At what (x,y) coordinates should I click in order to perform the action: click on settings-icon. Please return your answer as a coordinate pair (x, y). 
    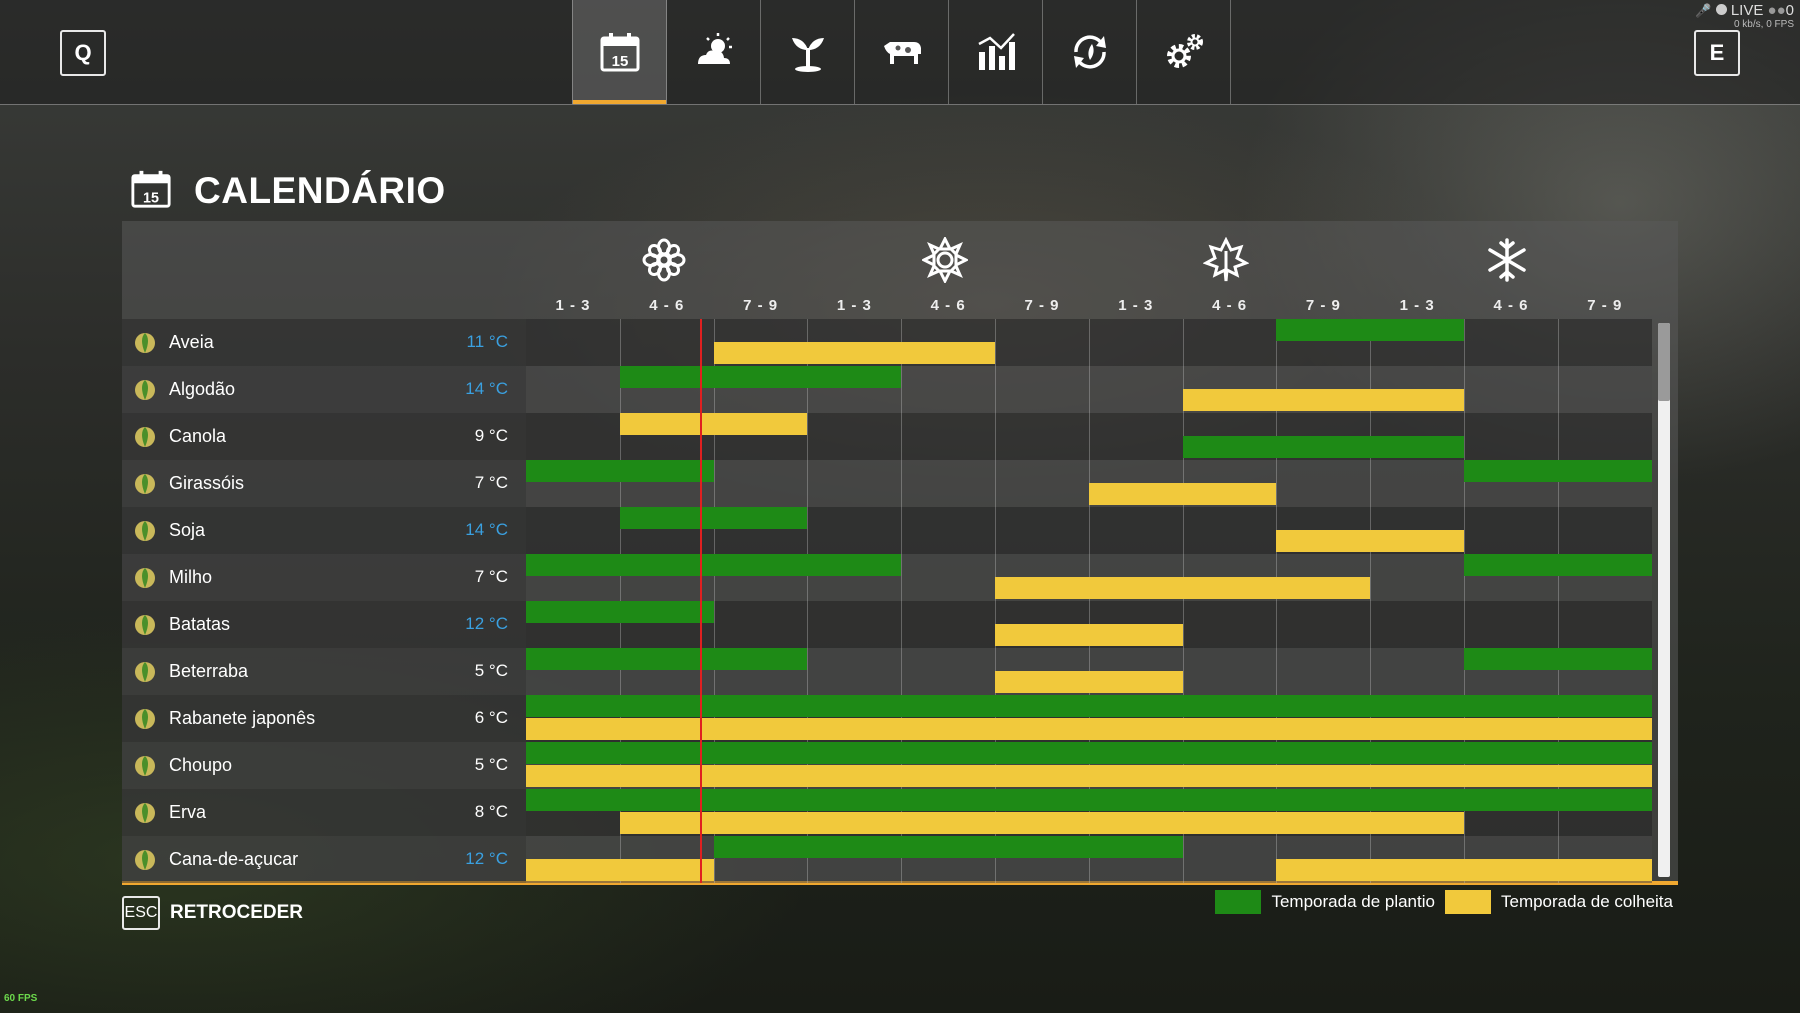
    Looking at the image, I should click on (1184, 52).